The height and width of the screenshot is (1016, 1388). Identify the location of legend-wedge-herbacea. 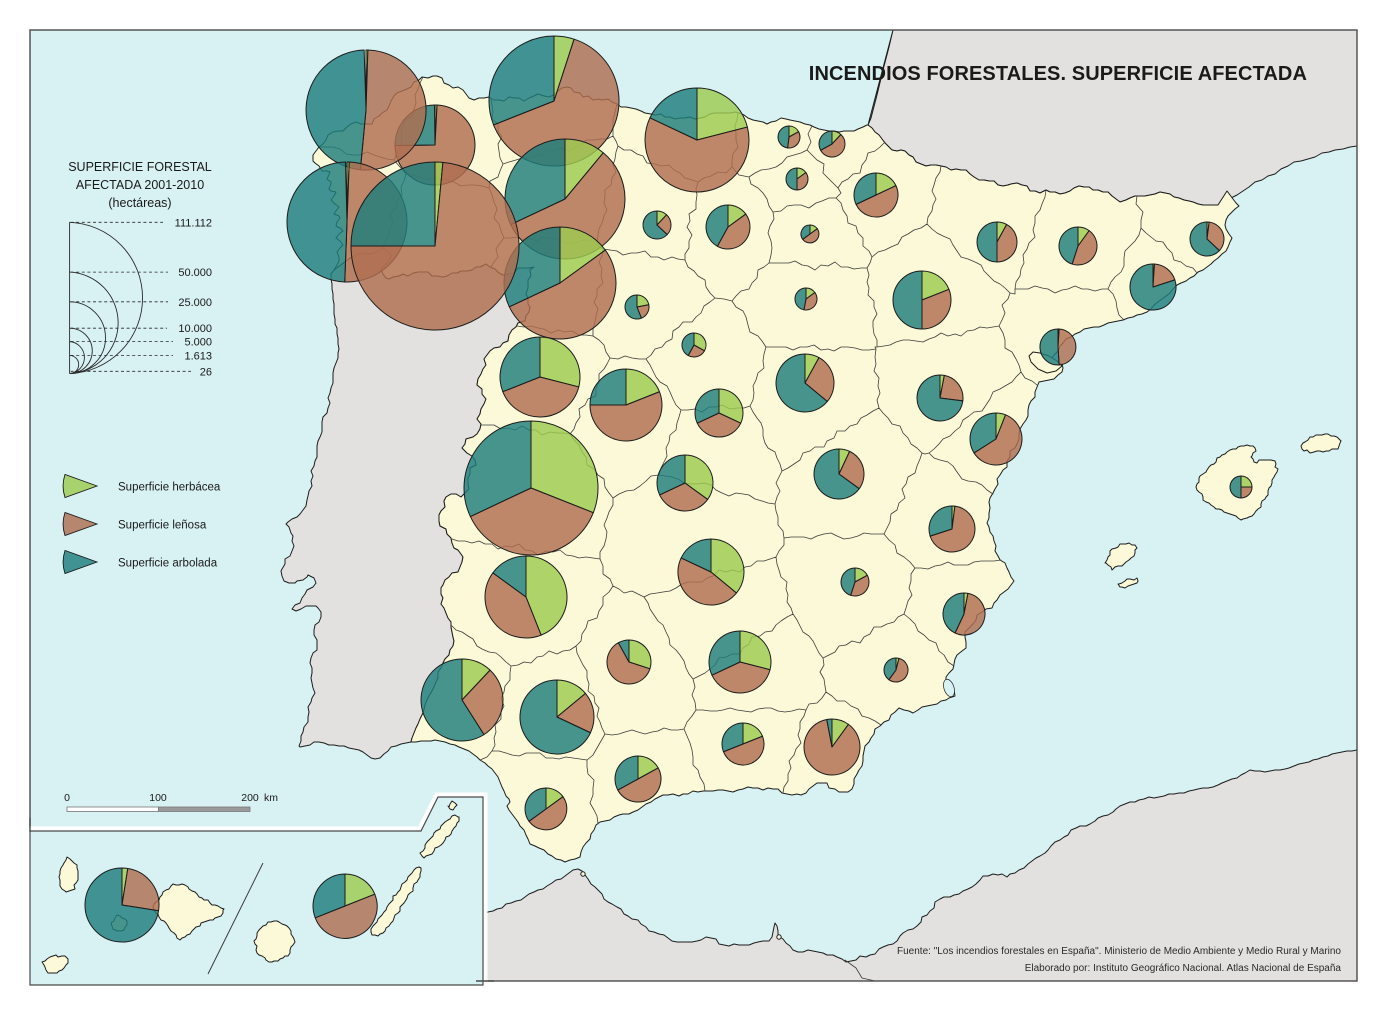
(80, 486).